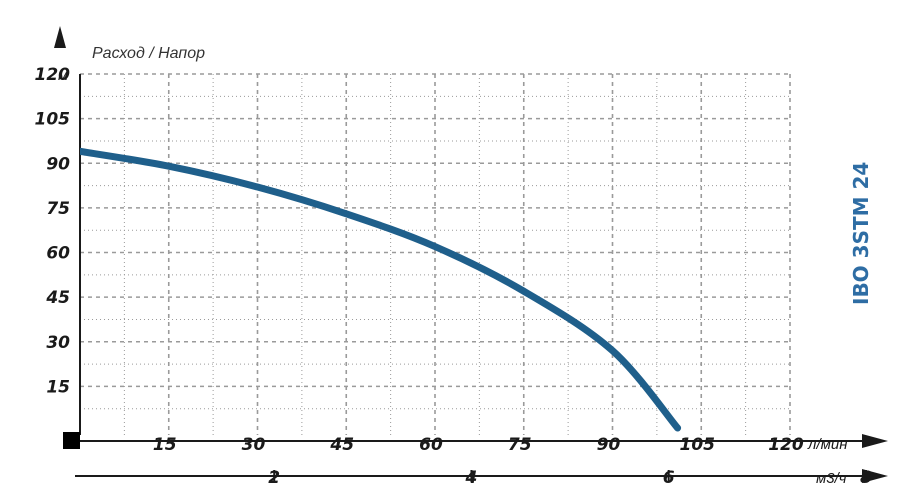 This screenshot has width=915, height=501. I want to click on x-unit-label: л/мин, so click(827, 444).